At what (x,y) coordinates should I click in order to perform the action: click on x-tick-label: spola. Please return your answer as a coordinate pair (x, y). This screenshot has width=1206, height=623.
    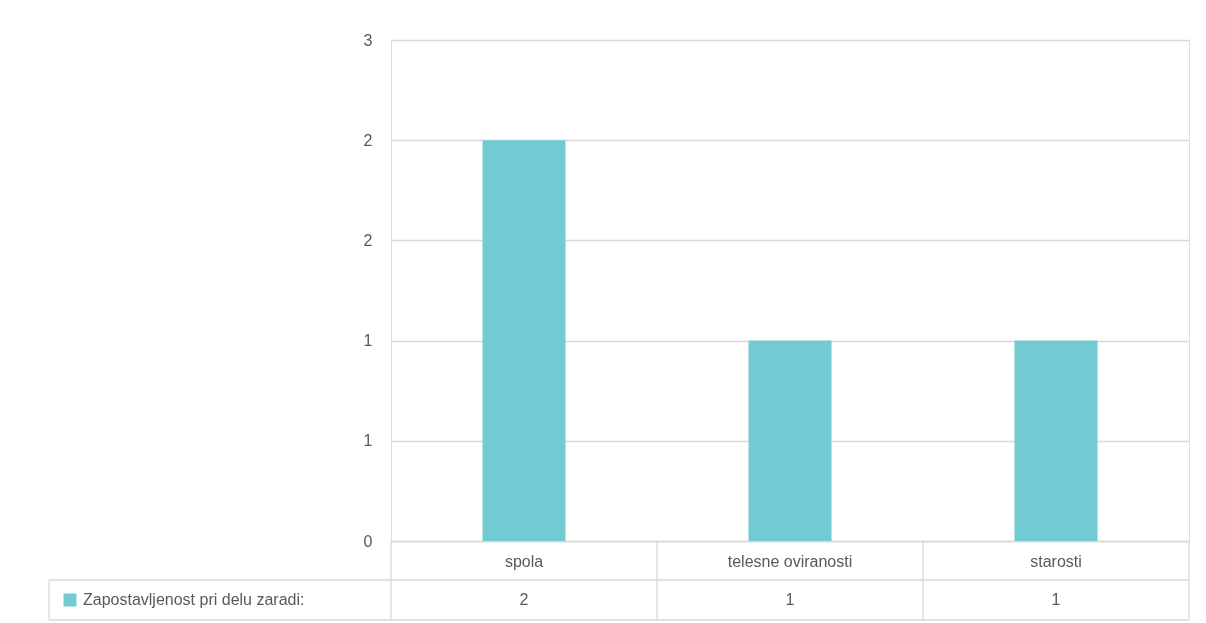
    Looking at the image, I should click on (524, 561).